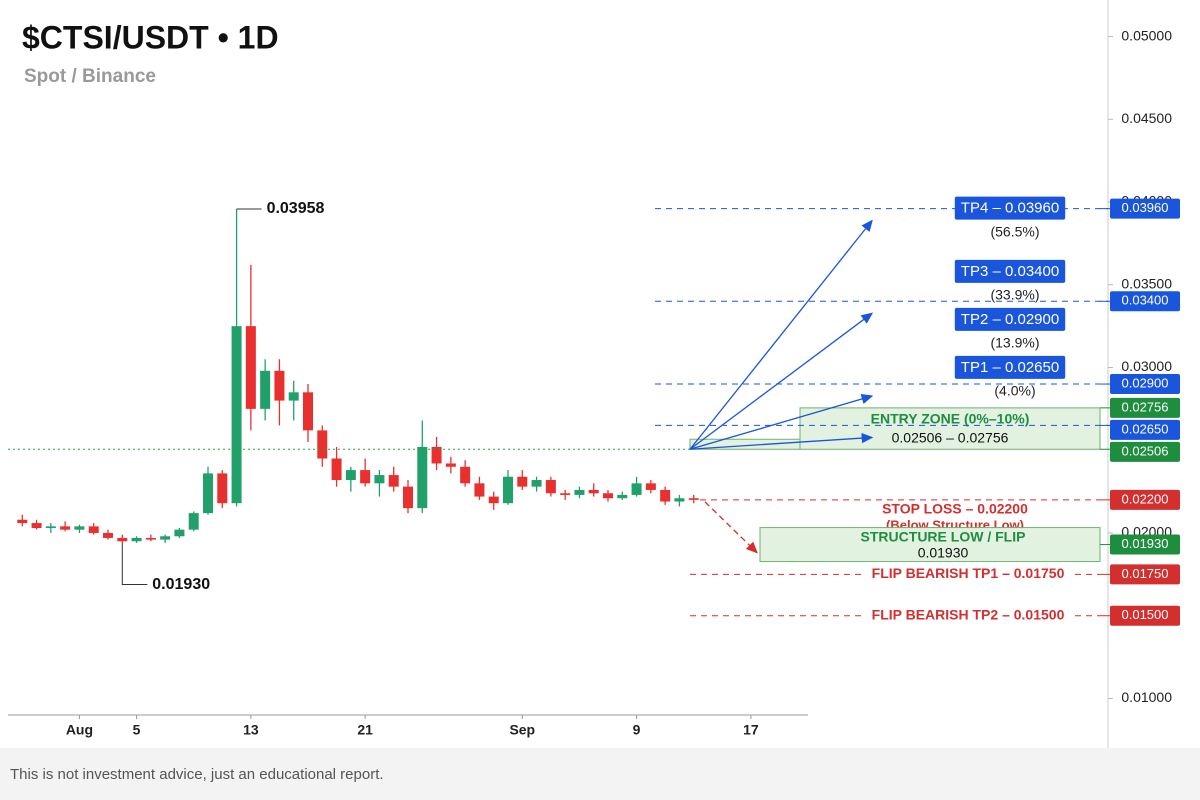  Describe the element at coordinates (1145, 498) in the screenshot. I see `price-tag-label: 0.02200` at that location.